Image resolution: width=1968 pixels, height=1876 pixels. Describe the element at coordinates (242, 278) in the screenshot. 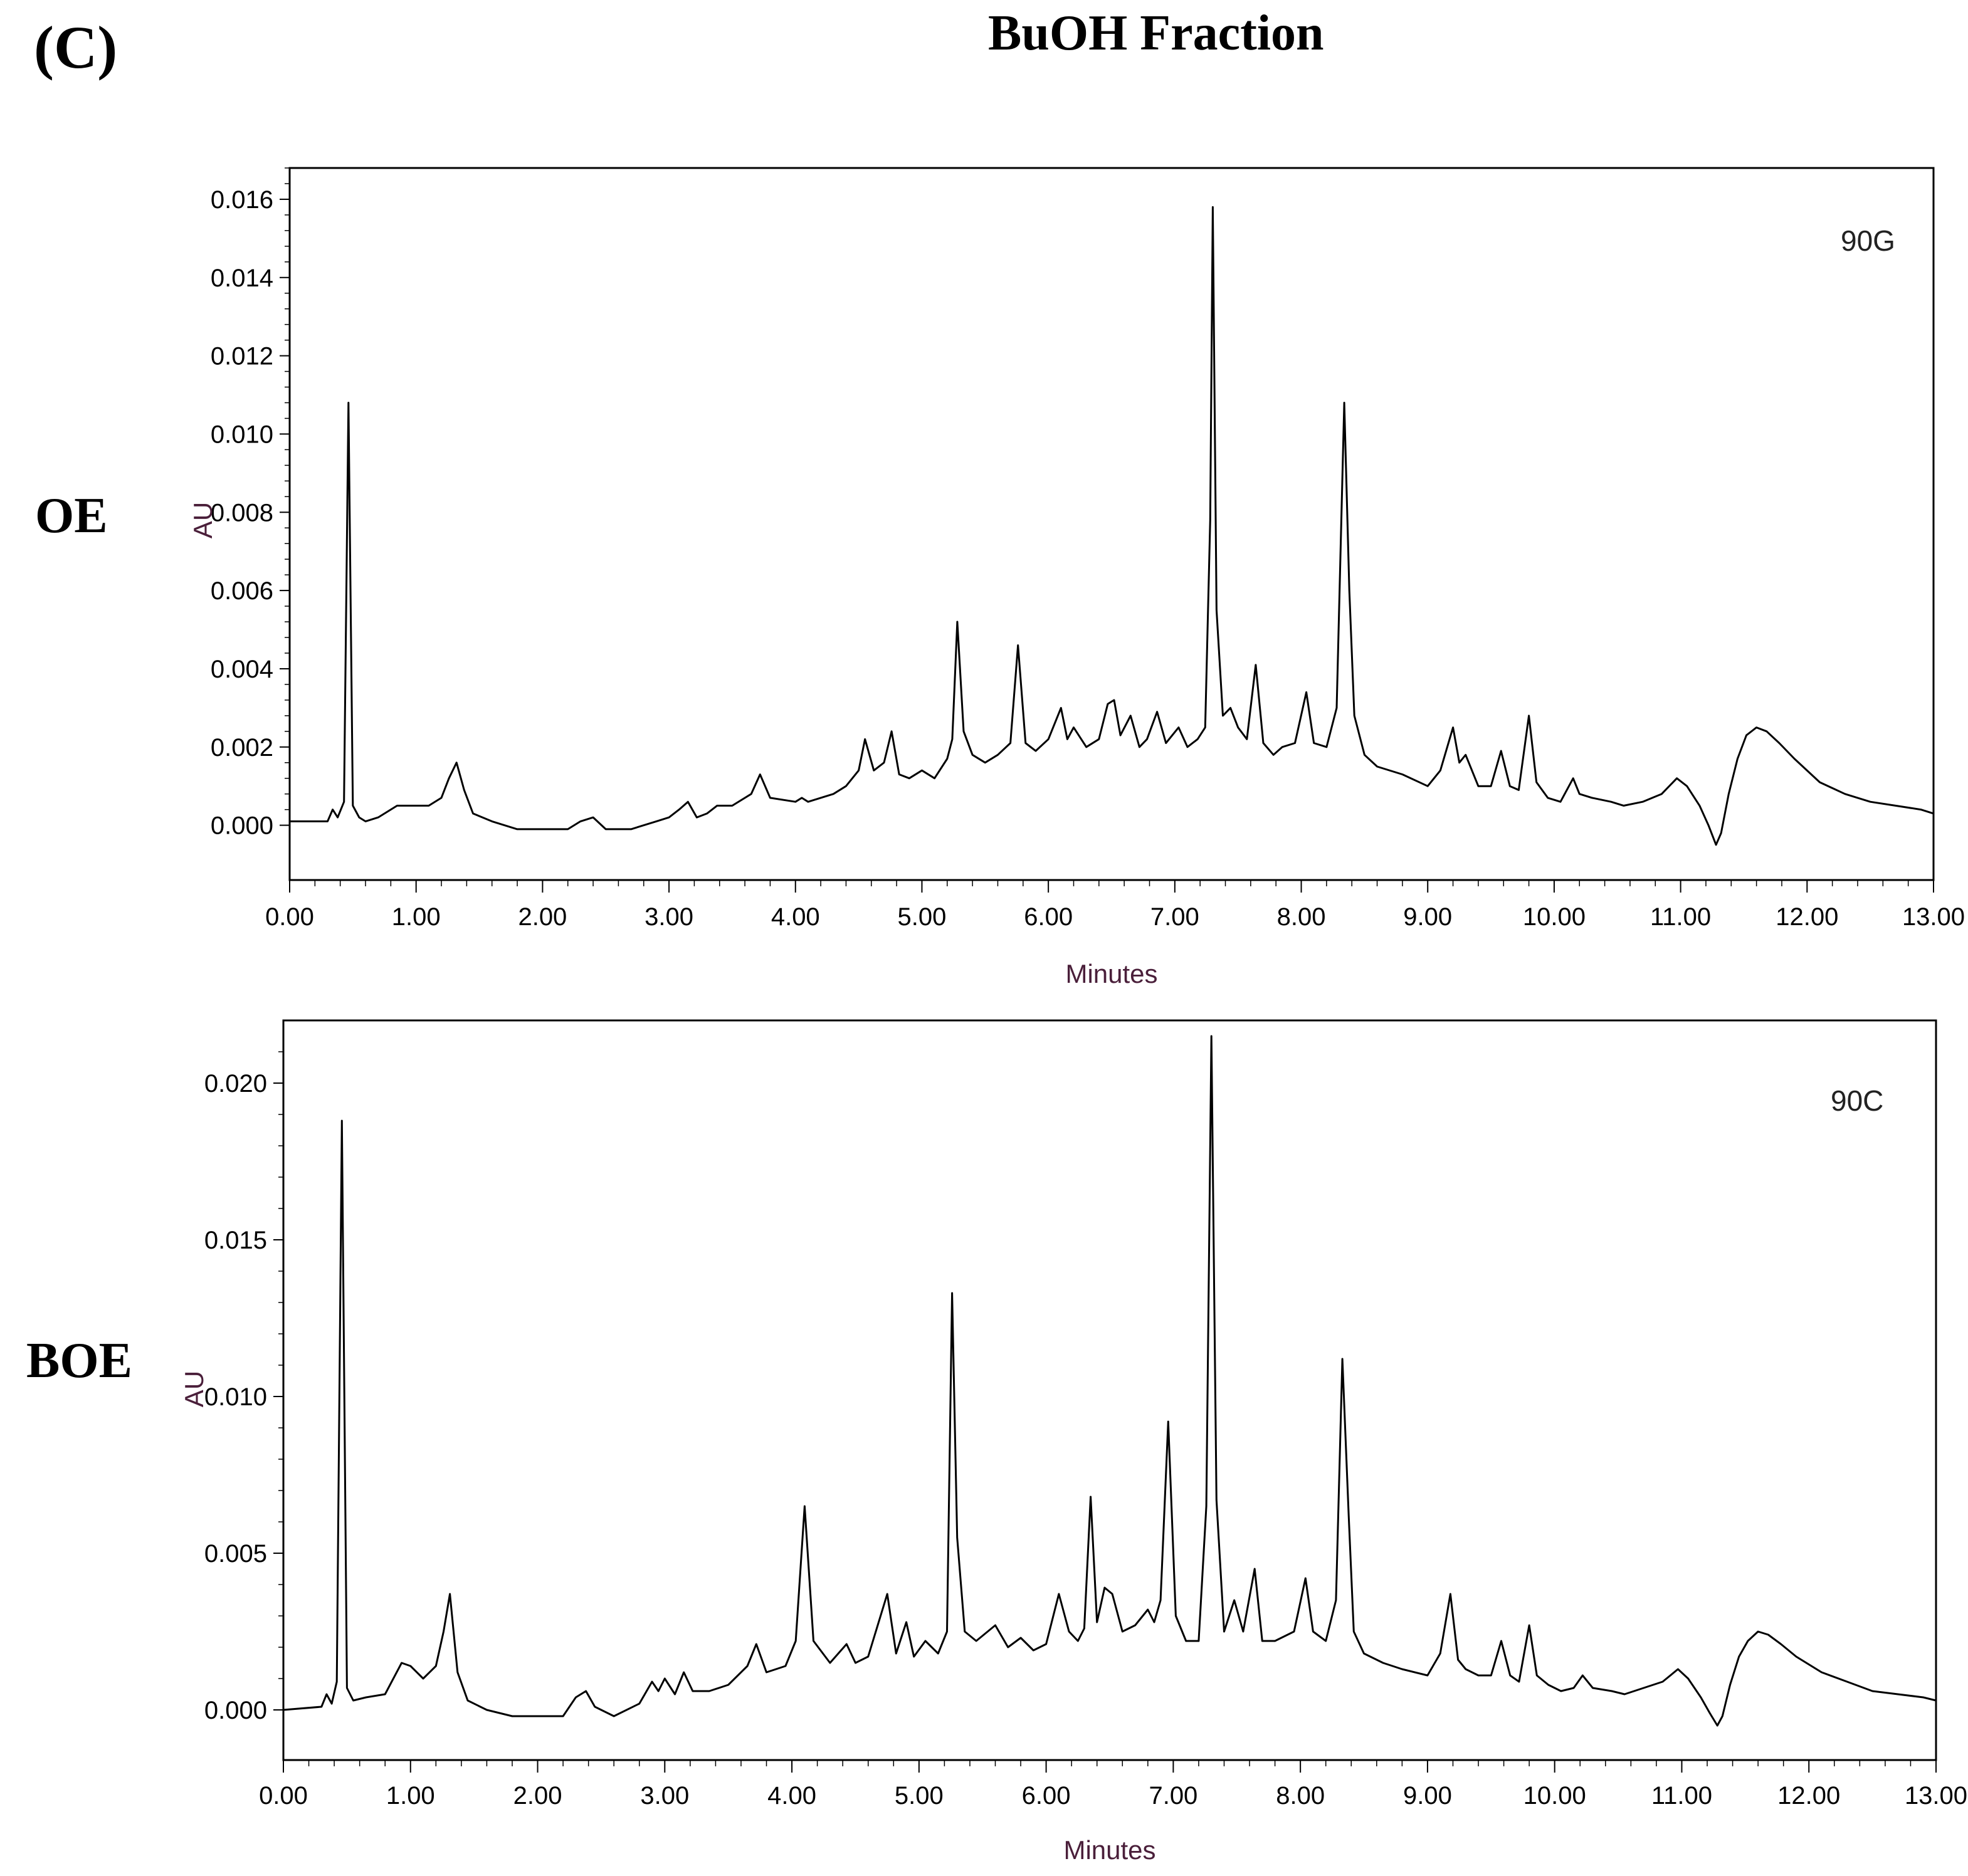

I see `y-tick-label: 0.014` at that location.